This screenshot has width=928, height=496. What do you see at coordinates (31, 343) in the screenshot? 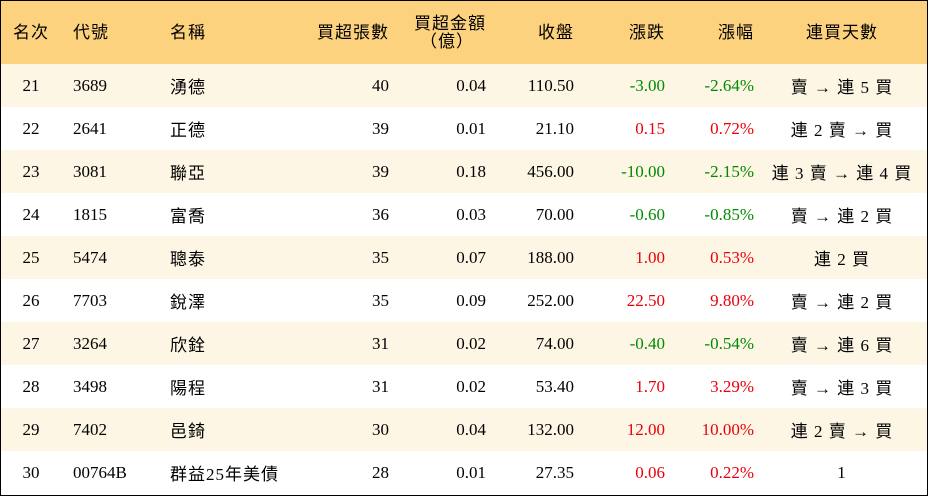
I see `rank-cell: 27` at bounding box center [31, 343].